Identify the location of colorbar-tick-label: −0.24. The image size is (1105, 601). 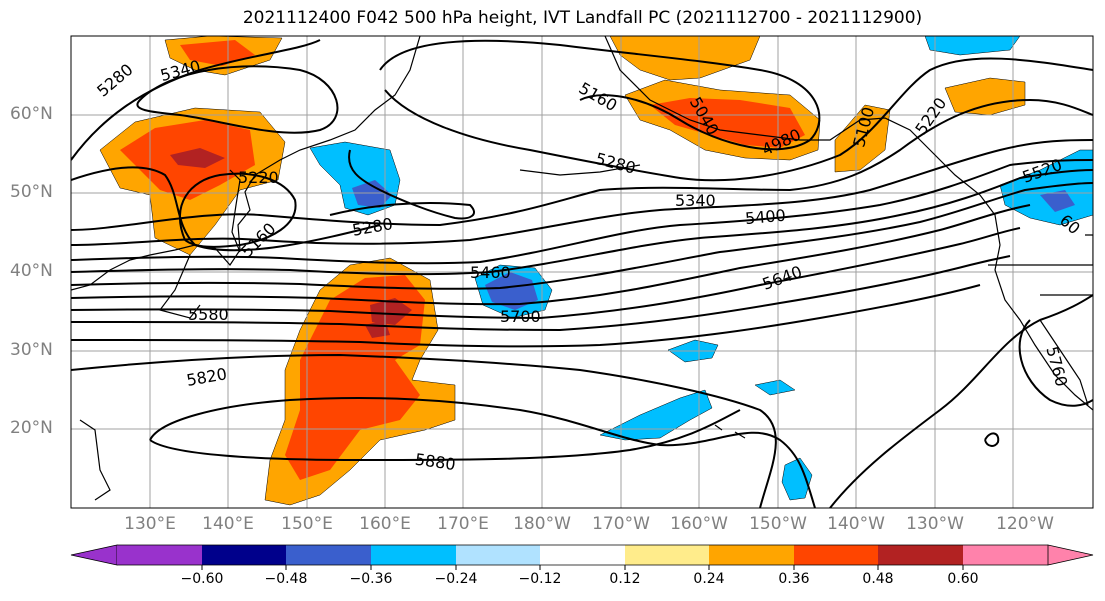
(456, 579).